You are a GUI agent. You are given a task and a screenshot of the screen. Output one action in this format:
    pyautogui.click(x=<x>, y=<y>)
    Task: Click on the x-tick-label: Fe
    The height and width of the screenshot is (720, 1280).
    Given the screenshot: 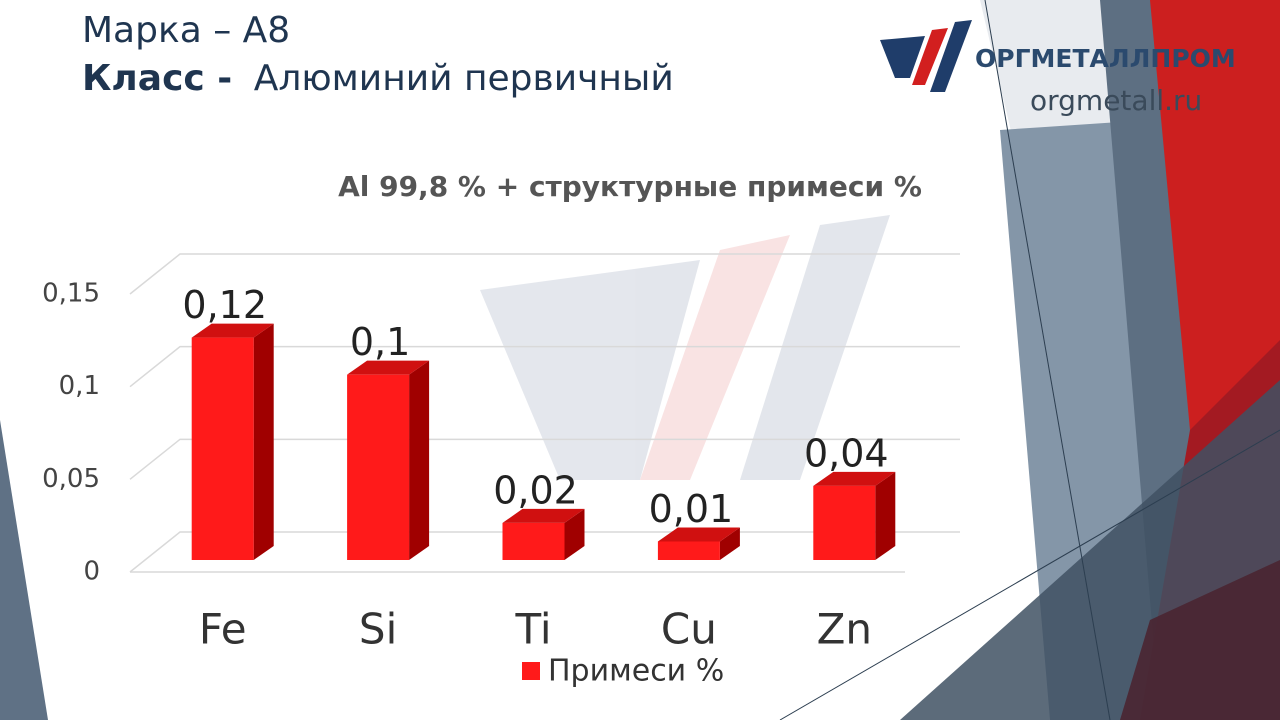 What is the action you would take?
    pyautogui.click(x=223, y=629)
    